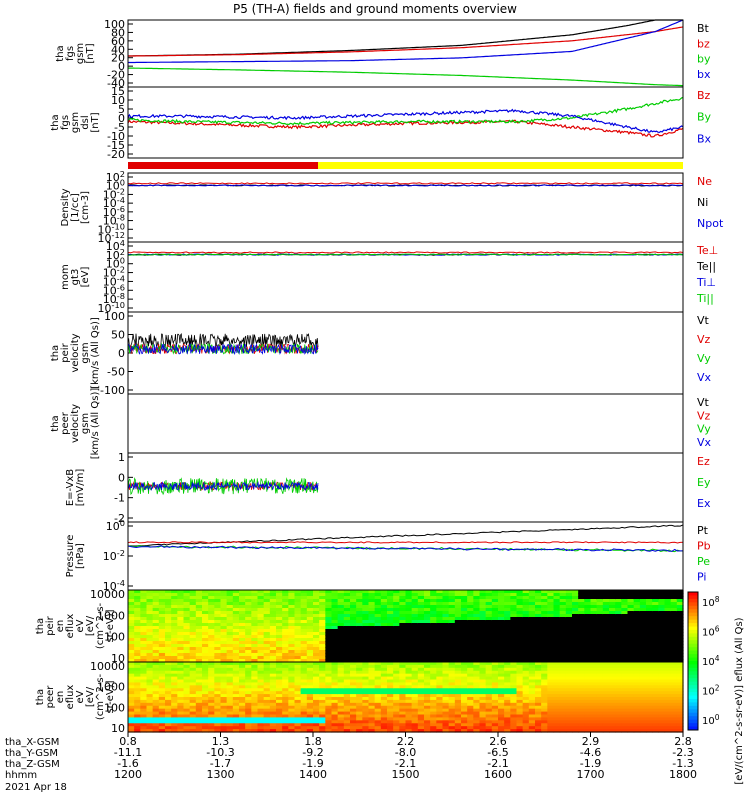  Describe the element at coordinates (739, 700) in the screenshot. I see `colorbar-label: [eV/(cm^2-s-sr-eV)] eflux (All Qs)` at that location.